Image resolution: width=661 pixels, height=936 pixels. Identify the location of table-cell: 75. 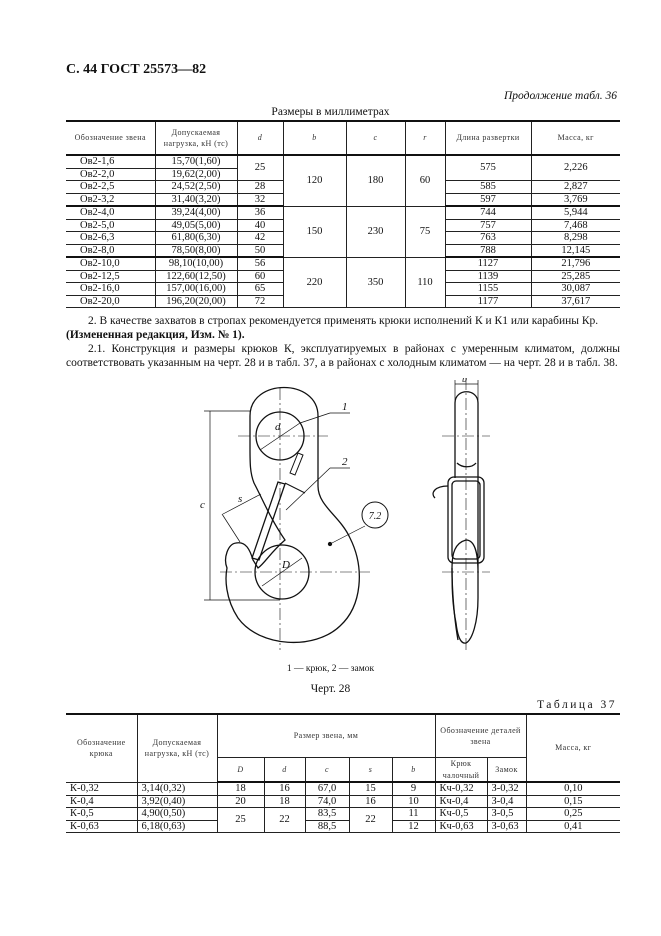
(425, 232).